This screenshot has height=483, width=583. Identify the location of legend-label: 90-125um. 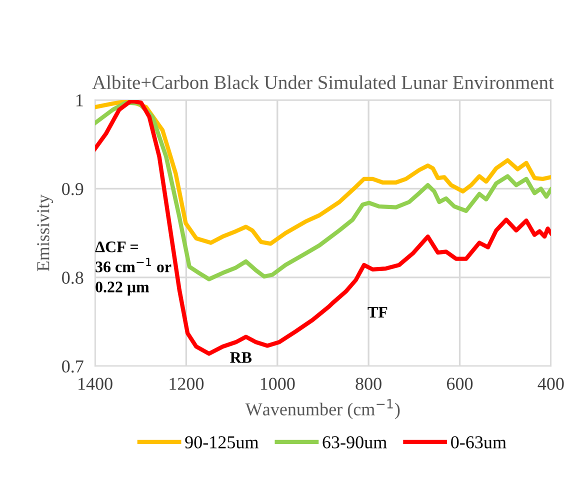
(222, 442).